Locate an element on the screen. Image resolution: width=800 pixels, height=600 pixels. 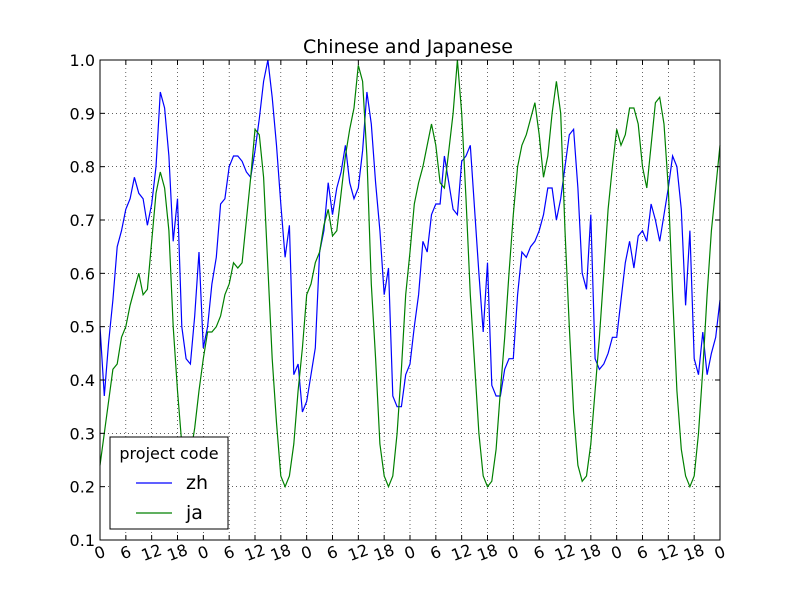
y-tick-label: 0.3 is located at coordinates (82, 433).